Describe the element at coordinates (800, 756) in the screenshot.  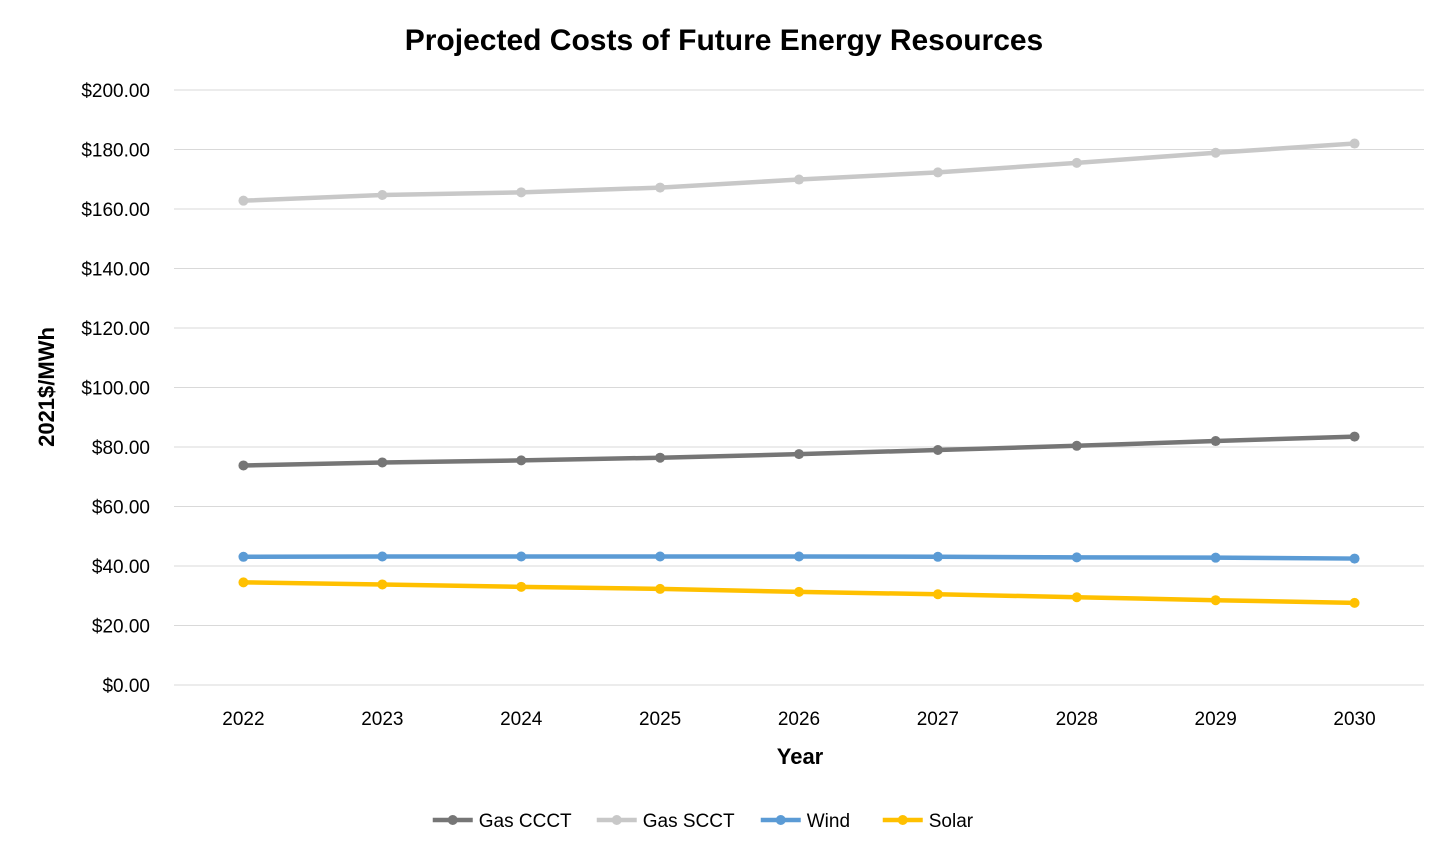
I see `x-axis-title: Year` at that location.